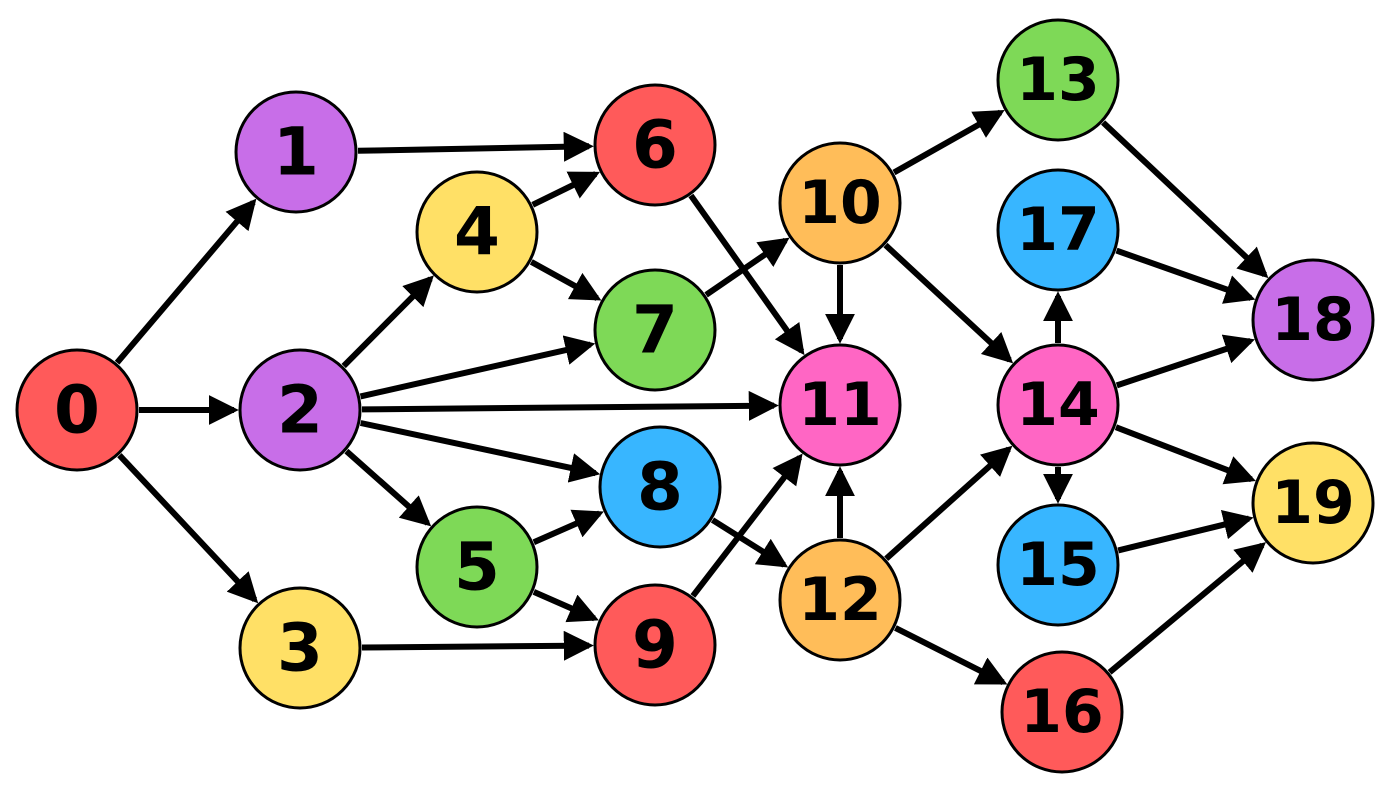 The image size is (1393, 795). I want to click on node-18-label: 18, so click(1313, 320).